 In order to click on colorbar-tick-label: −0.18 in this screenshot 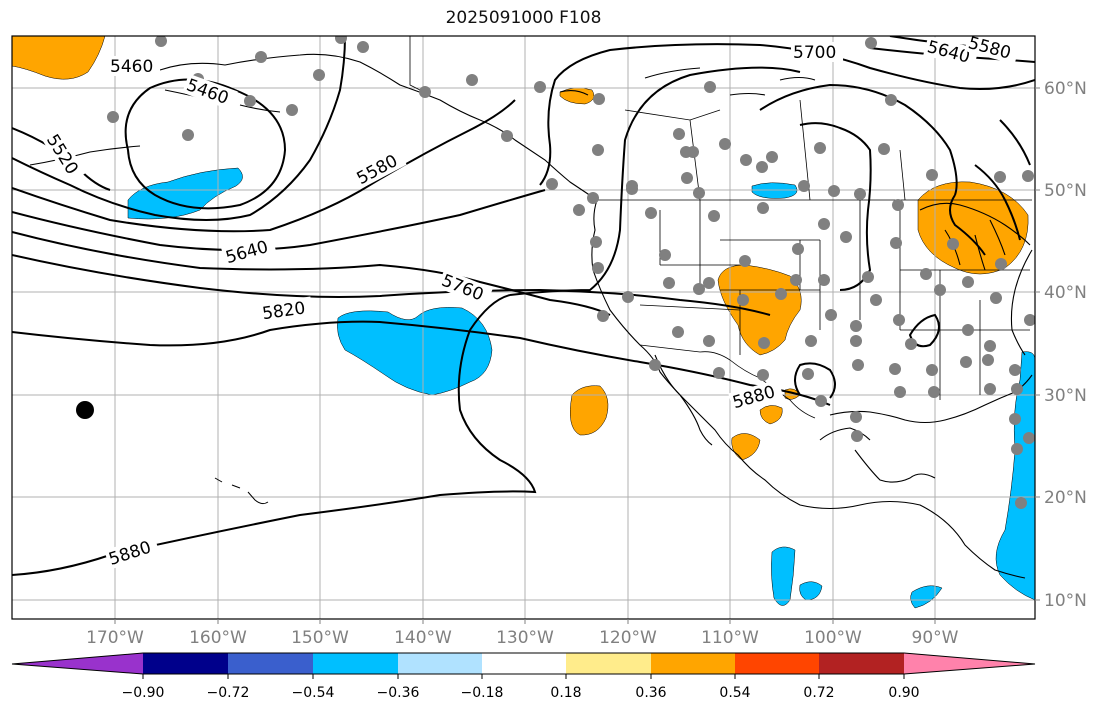, I will do `click(482, 693)`.